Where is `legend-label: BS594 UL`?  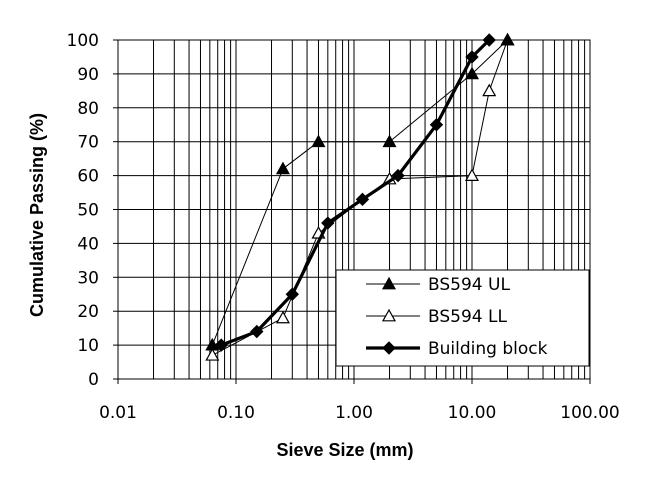
legend-label: BS594 UL is located at coordinates (469, 285).